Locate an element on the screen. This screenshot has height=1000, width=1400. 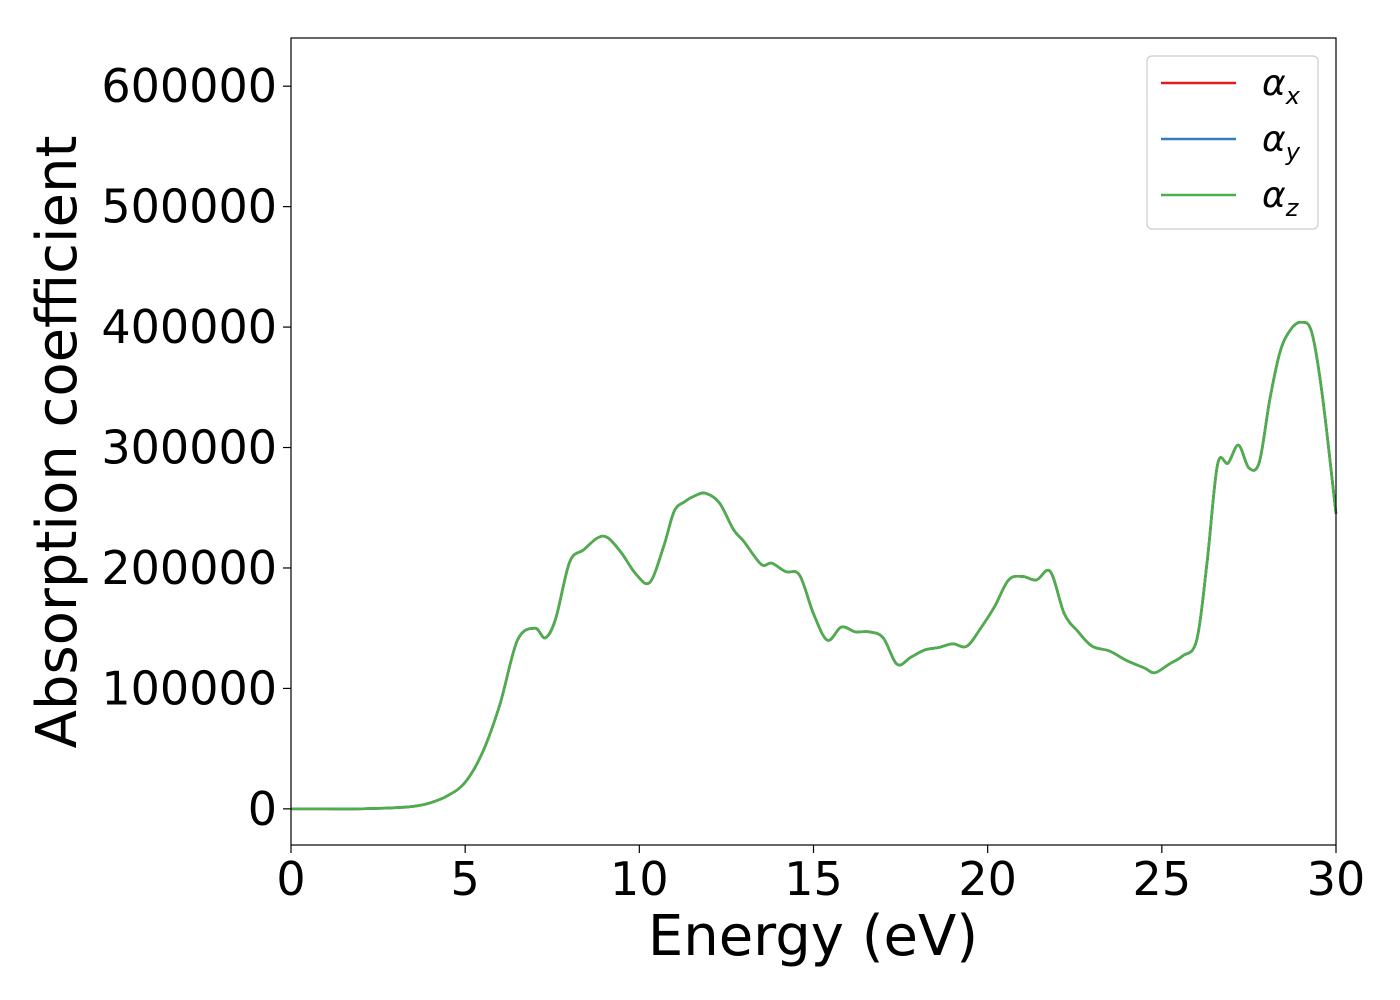
legend-label-x: αx is located at coordinates (1281, 86).